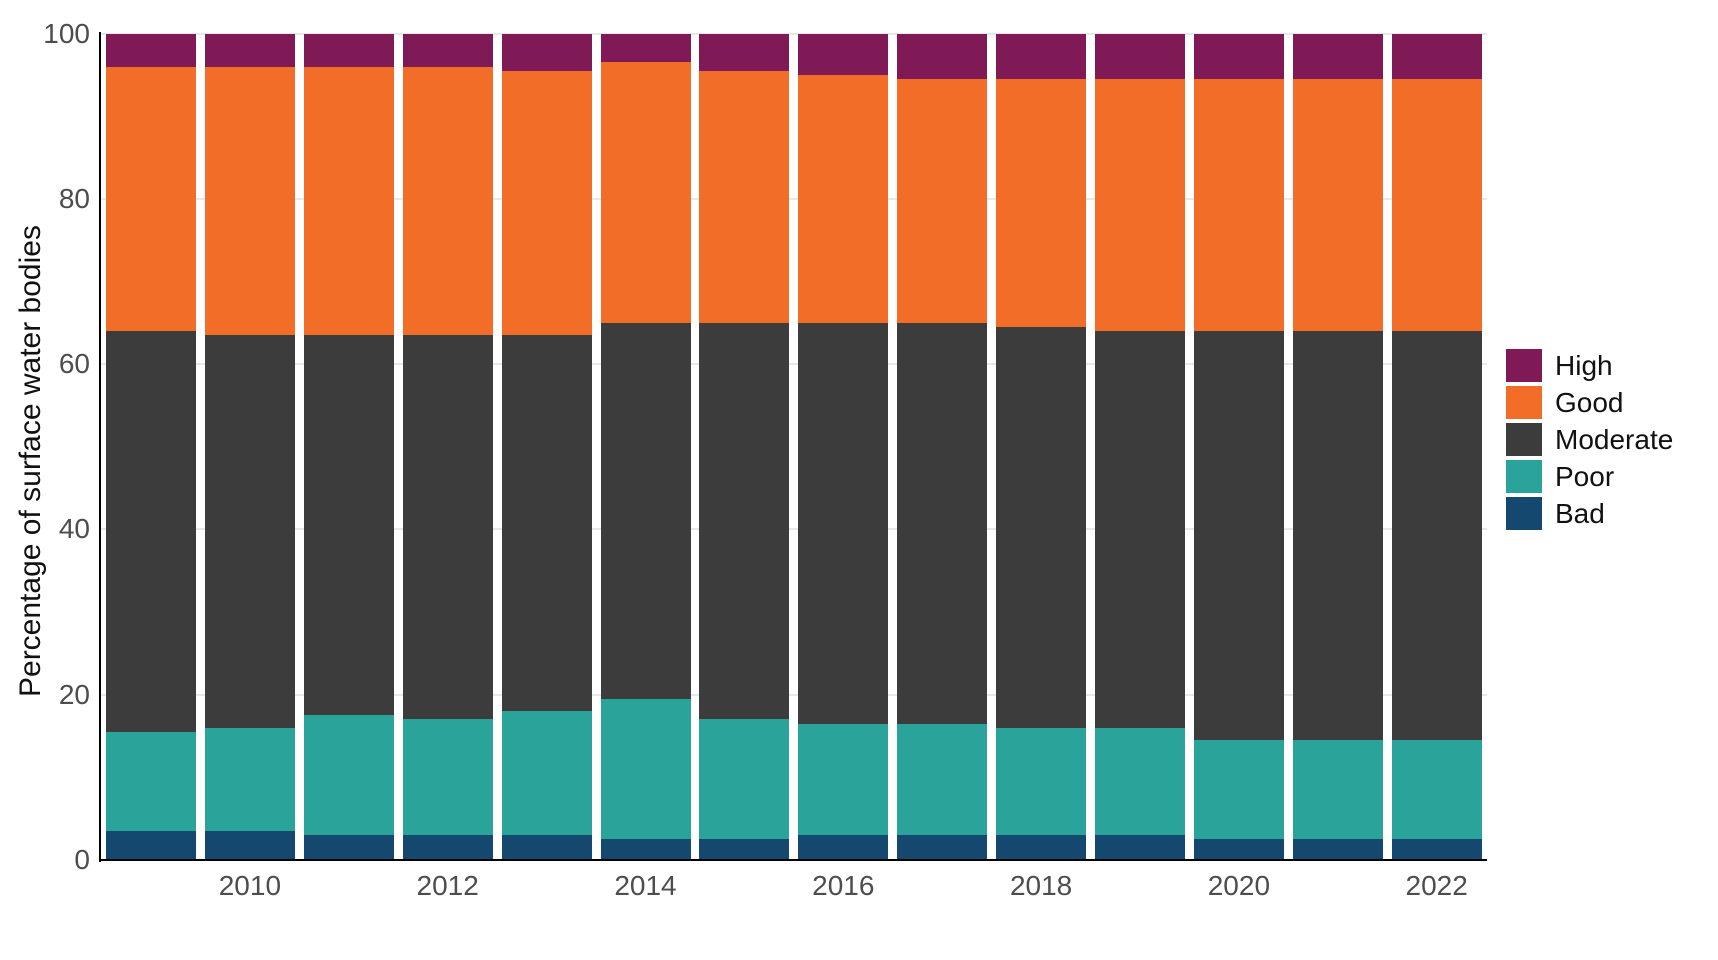 The image size is (1718, 960). Describe the element at coordinates (30, 460) in the screenshot. I see `y-axis-title: Percentage of surface water bodies` at that location.